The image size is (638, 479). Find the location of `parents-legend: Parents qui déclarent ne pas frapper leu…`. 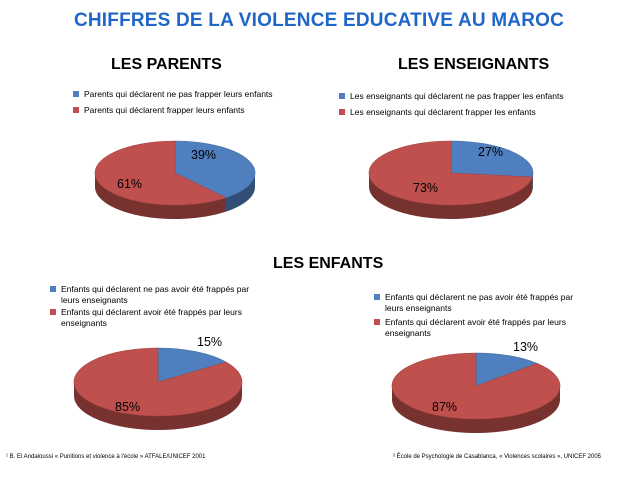

parents-legend: Parents qui déclarent ne pas frapper leu… is located at coordinates (203, 105).